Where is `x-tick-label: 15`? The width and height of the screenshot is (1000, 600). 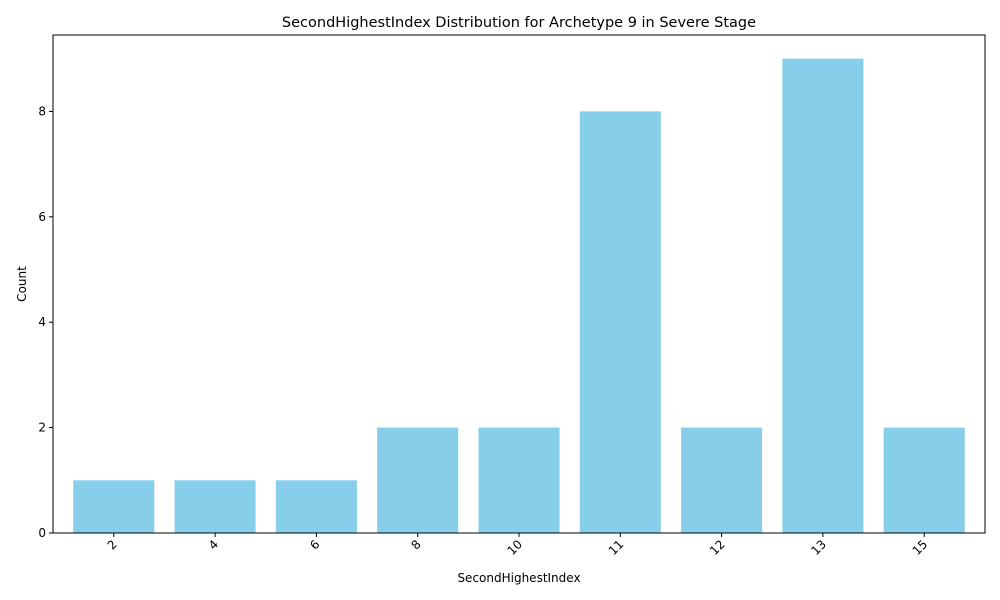
x-tick-label: 15 is located at coordinates (920, 547).